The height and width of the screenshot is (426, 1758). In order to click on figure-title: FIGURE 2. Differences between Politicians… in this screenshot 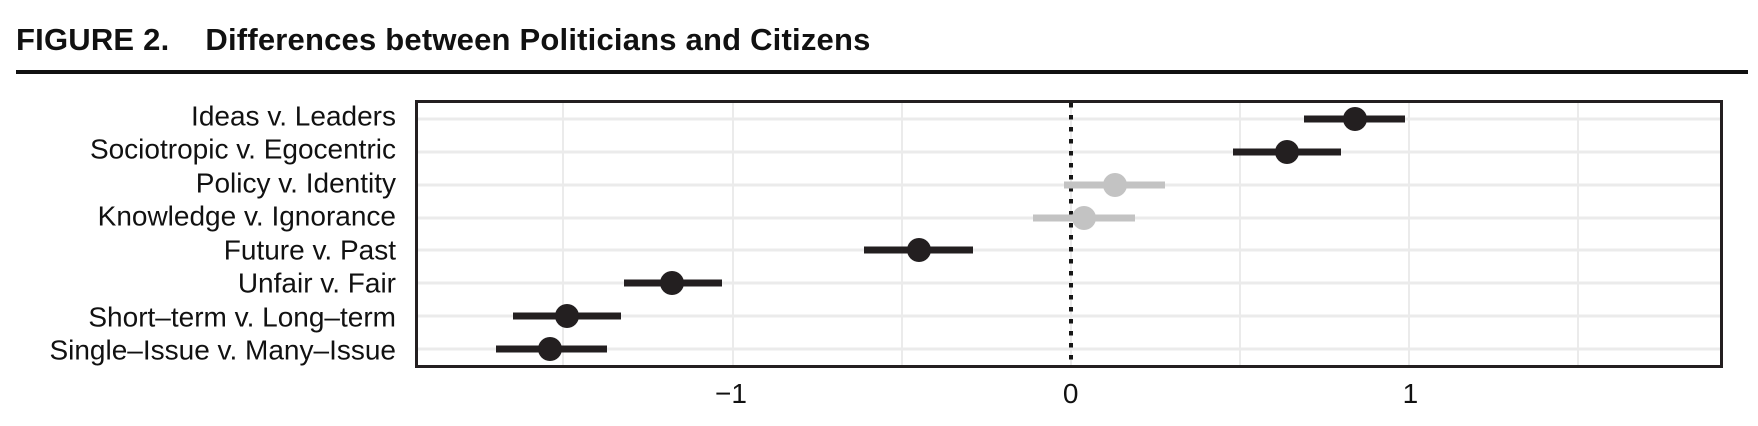, I will do `click(443, 40)`.